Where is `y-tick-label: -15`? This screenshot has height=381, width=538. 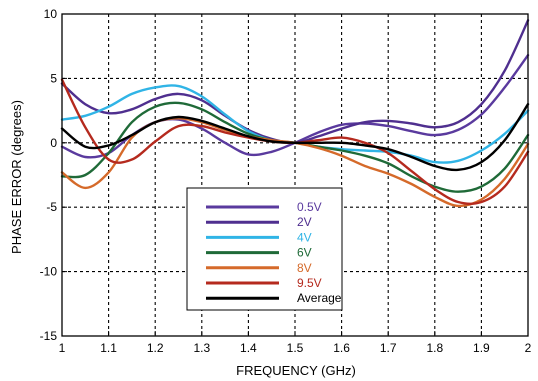 y-tick-label: -15 is located at coordinates (49, 336).